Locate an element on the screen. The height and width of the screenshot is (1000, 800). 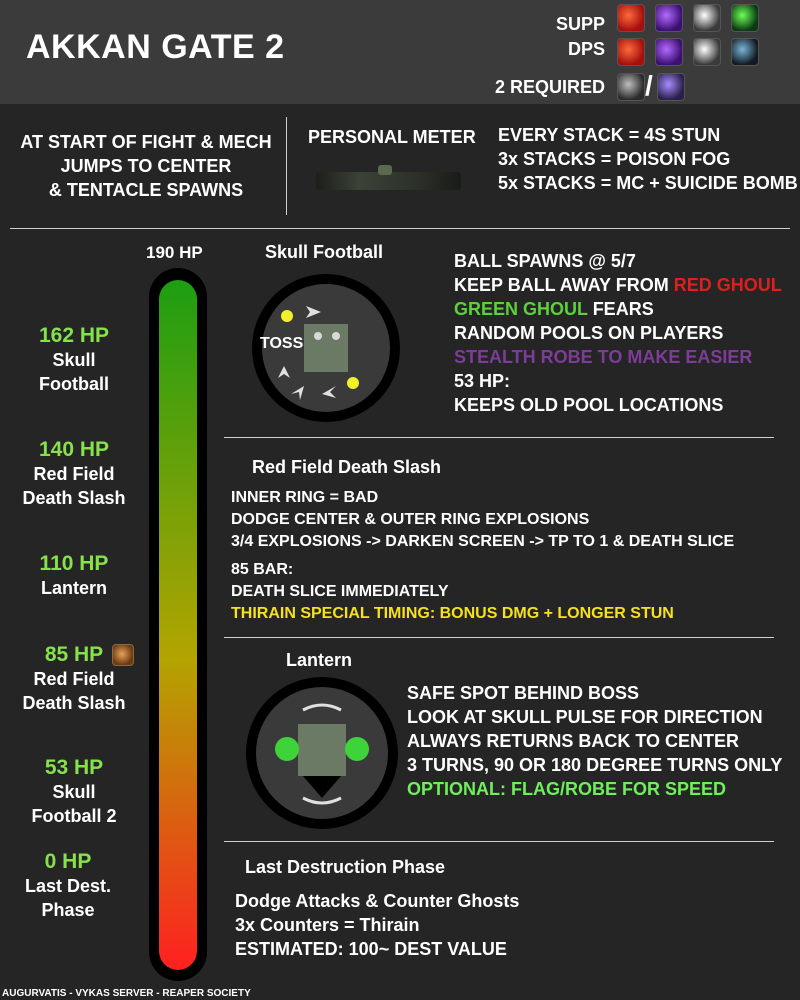
skull-football-line-part: STEALTH ROBE TO MAKE EASIER is located at coordinates (603, 357).